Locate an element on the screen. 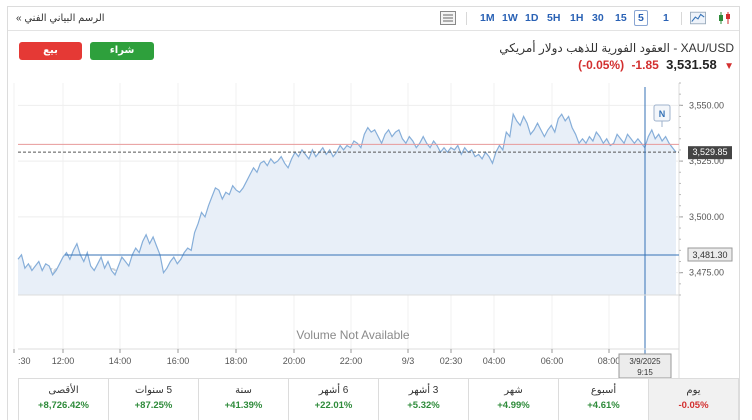 This screenshot has height=420, width=752. performance-value: +41.39% is located at coordinates (243, 405).